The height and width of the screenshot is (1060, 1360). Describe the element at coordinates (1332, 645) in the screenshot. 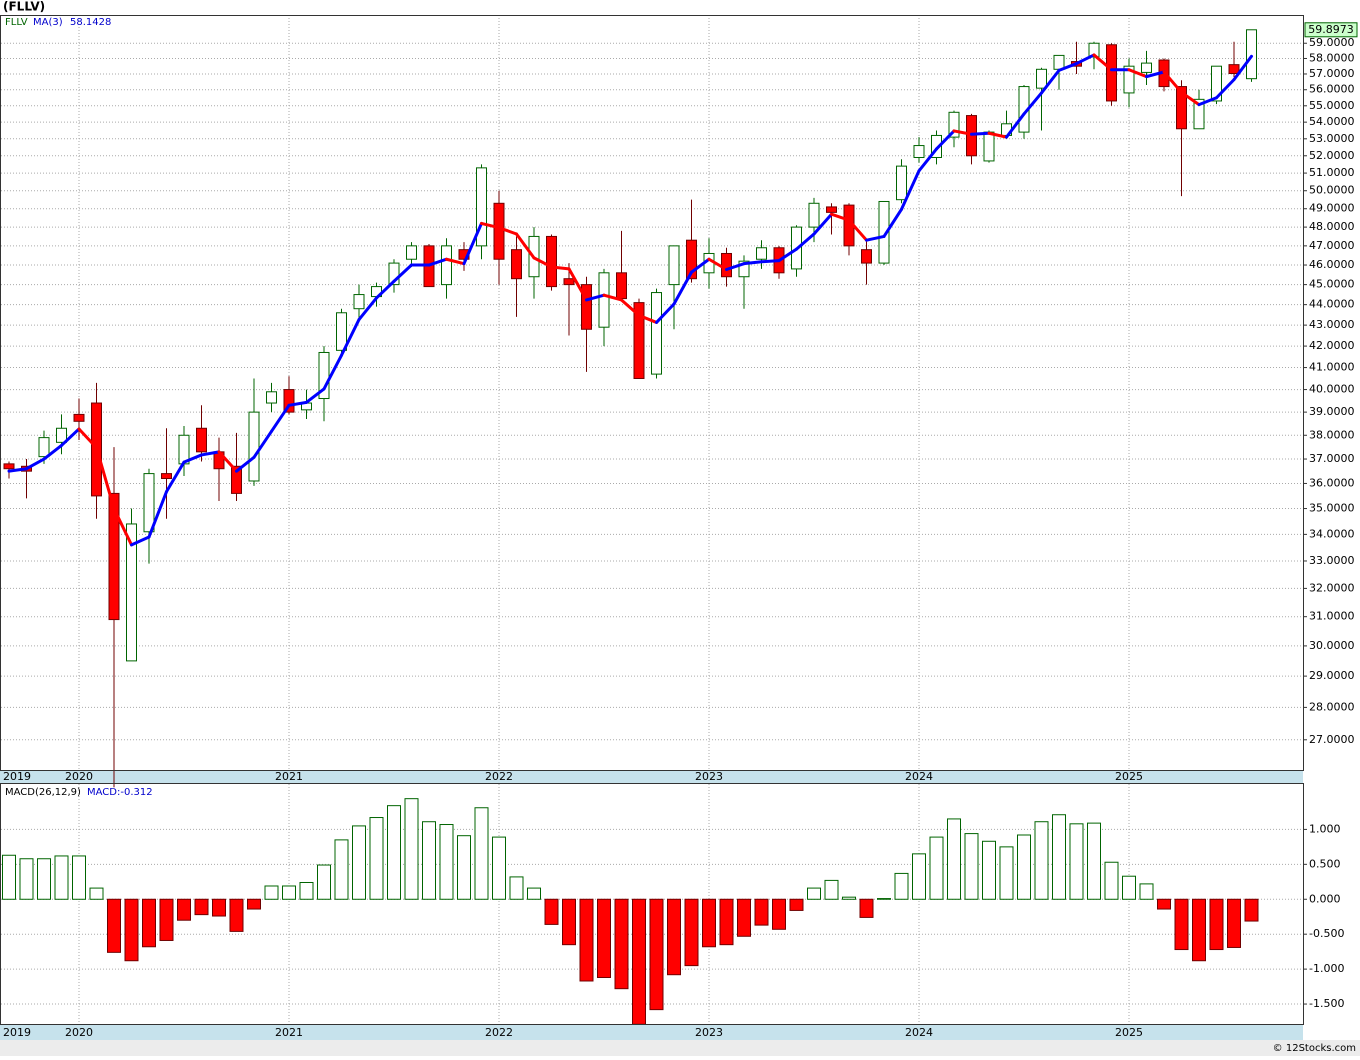

I see `y-tick-label: 30.0000` at that location.